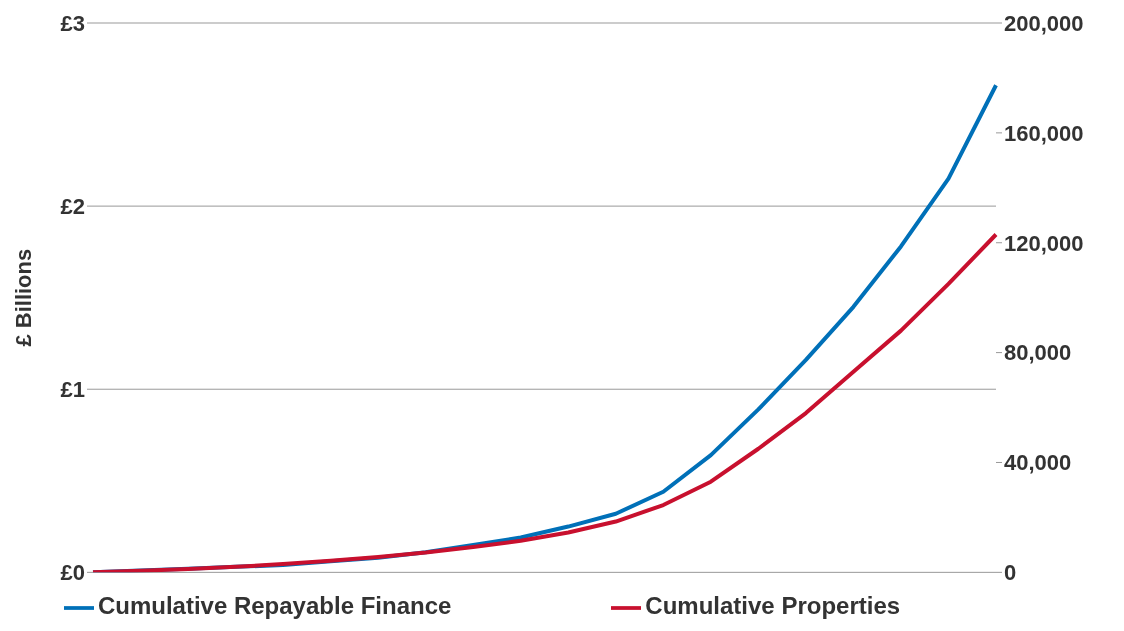  I want to click on y2-tick-label: 160,000, so click(1044, 133).